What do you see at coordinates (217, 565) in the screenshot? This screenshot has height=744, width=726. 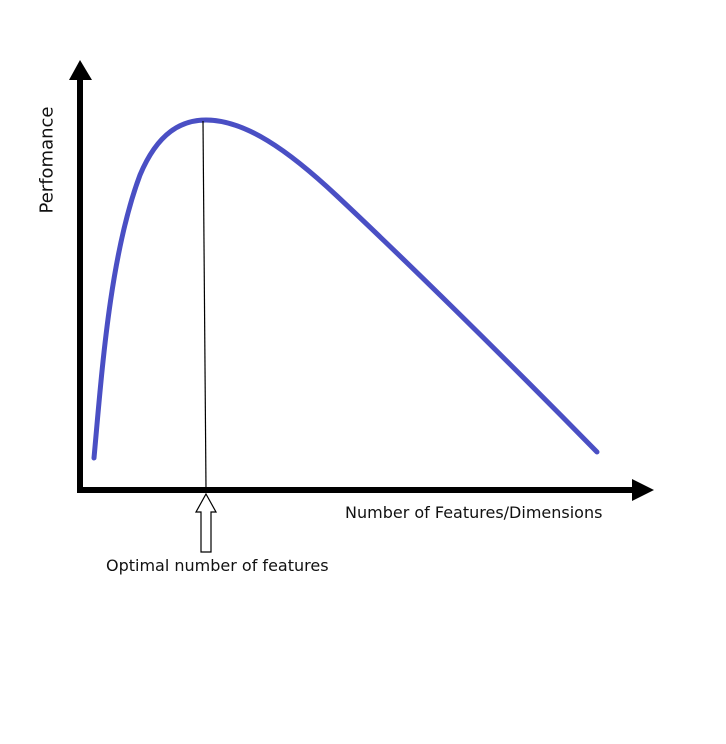 I see `optimal-features-label: Optimal number of features` at bounding box center [217, 565].